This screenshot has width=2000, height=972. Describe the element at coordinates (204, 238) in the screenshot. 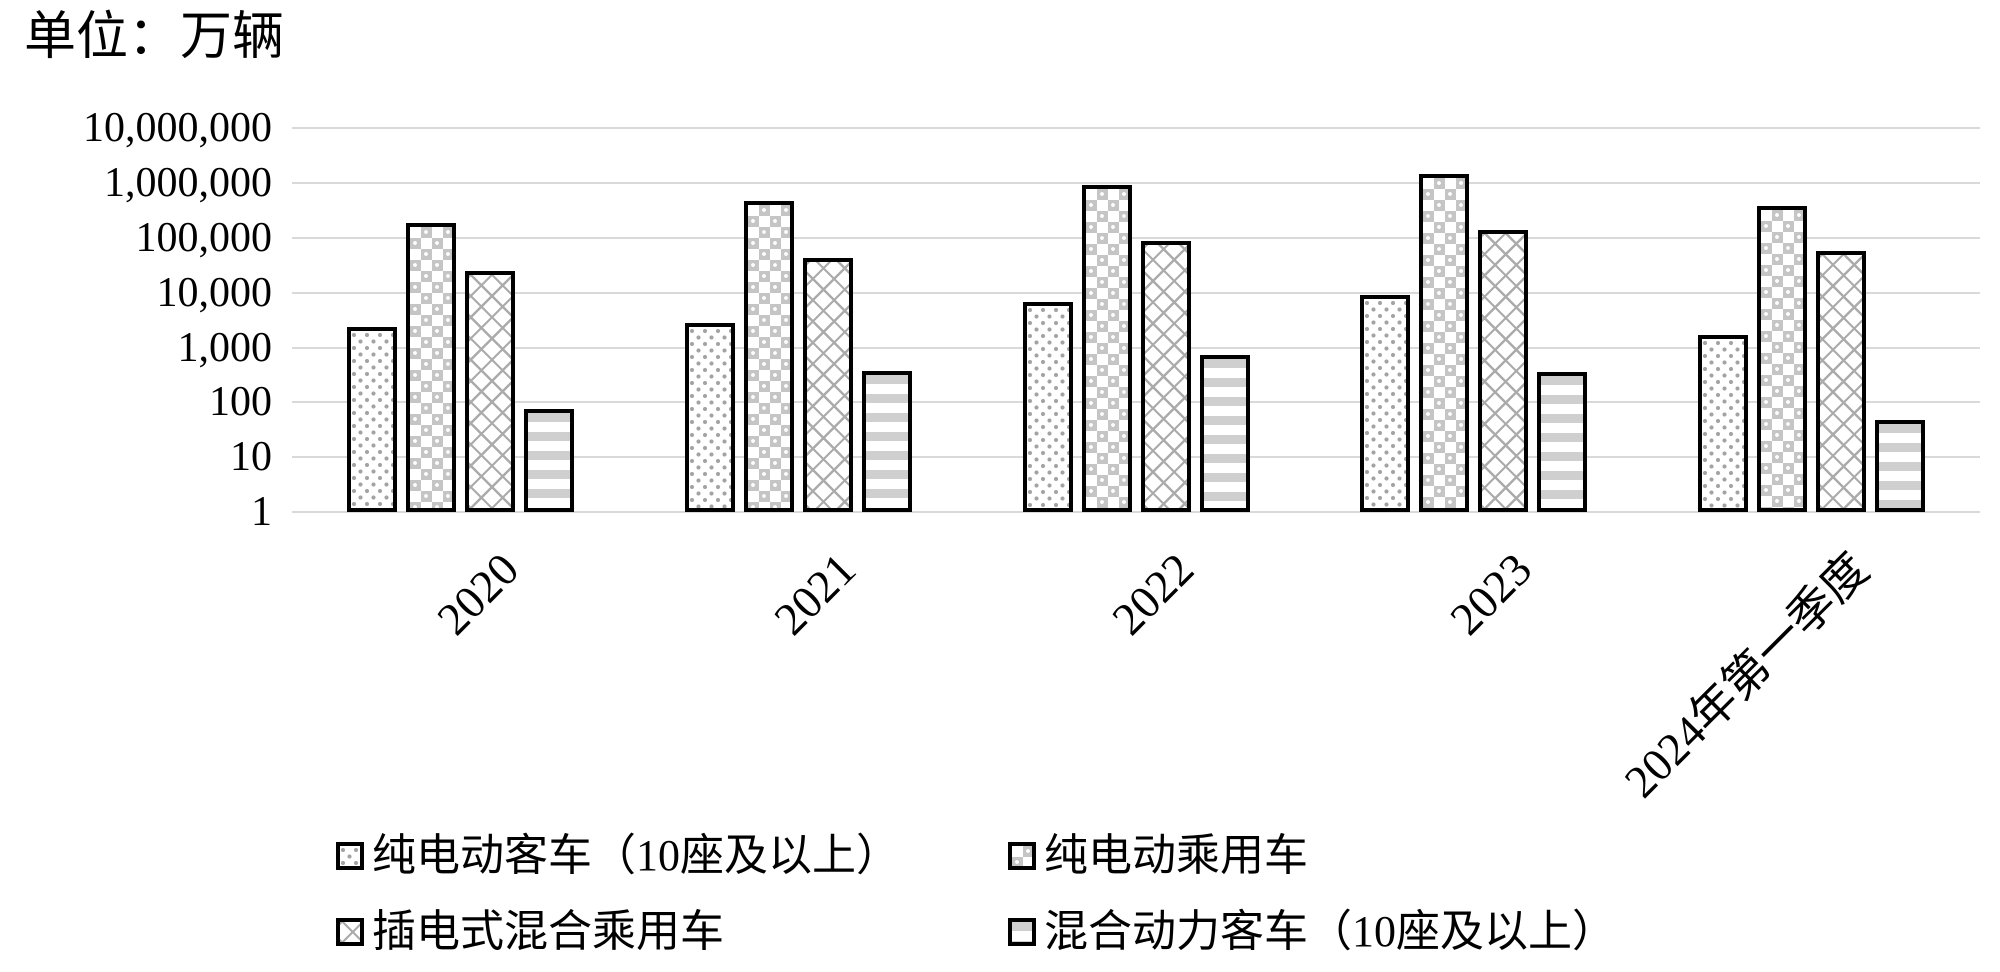

I see `y-tick-label: 100,000` at that location.